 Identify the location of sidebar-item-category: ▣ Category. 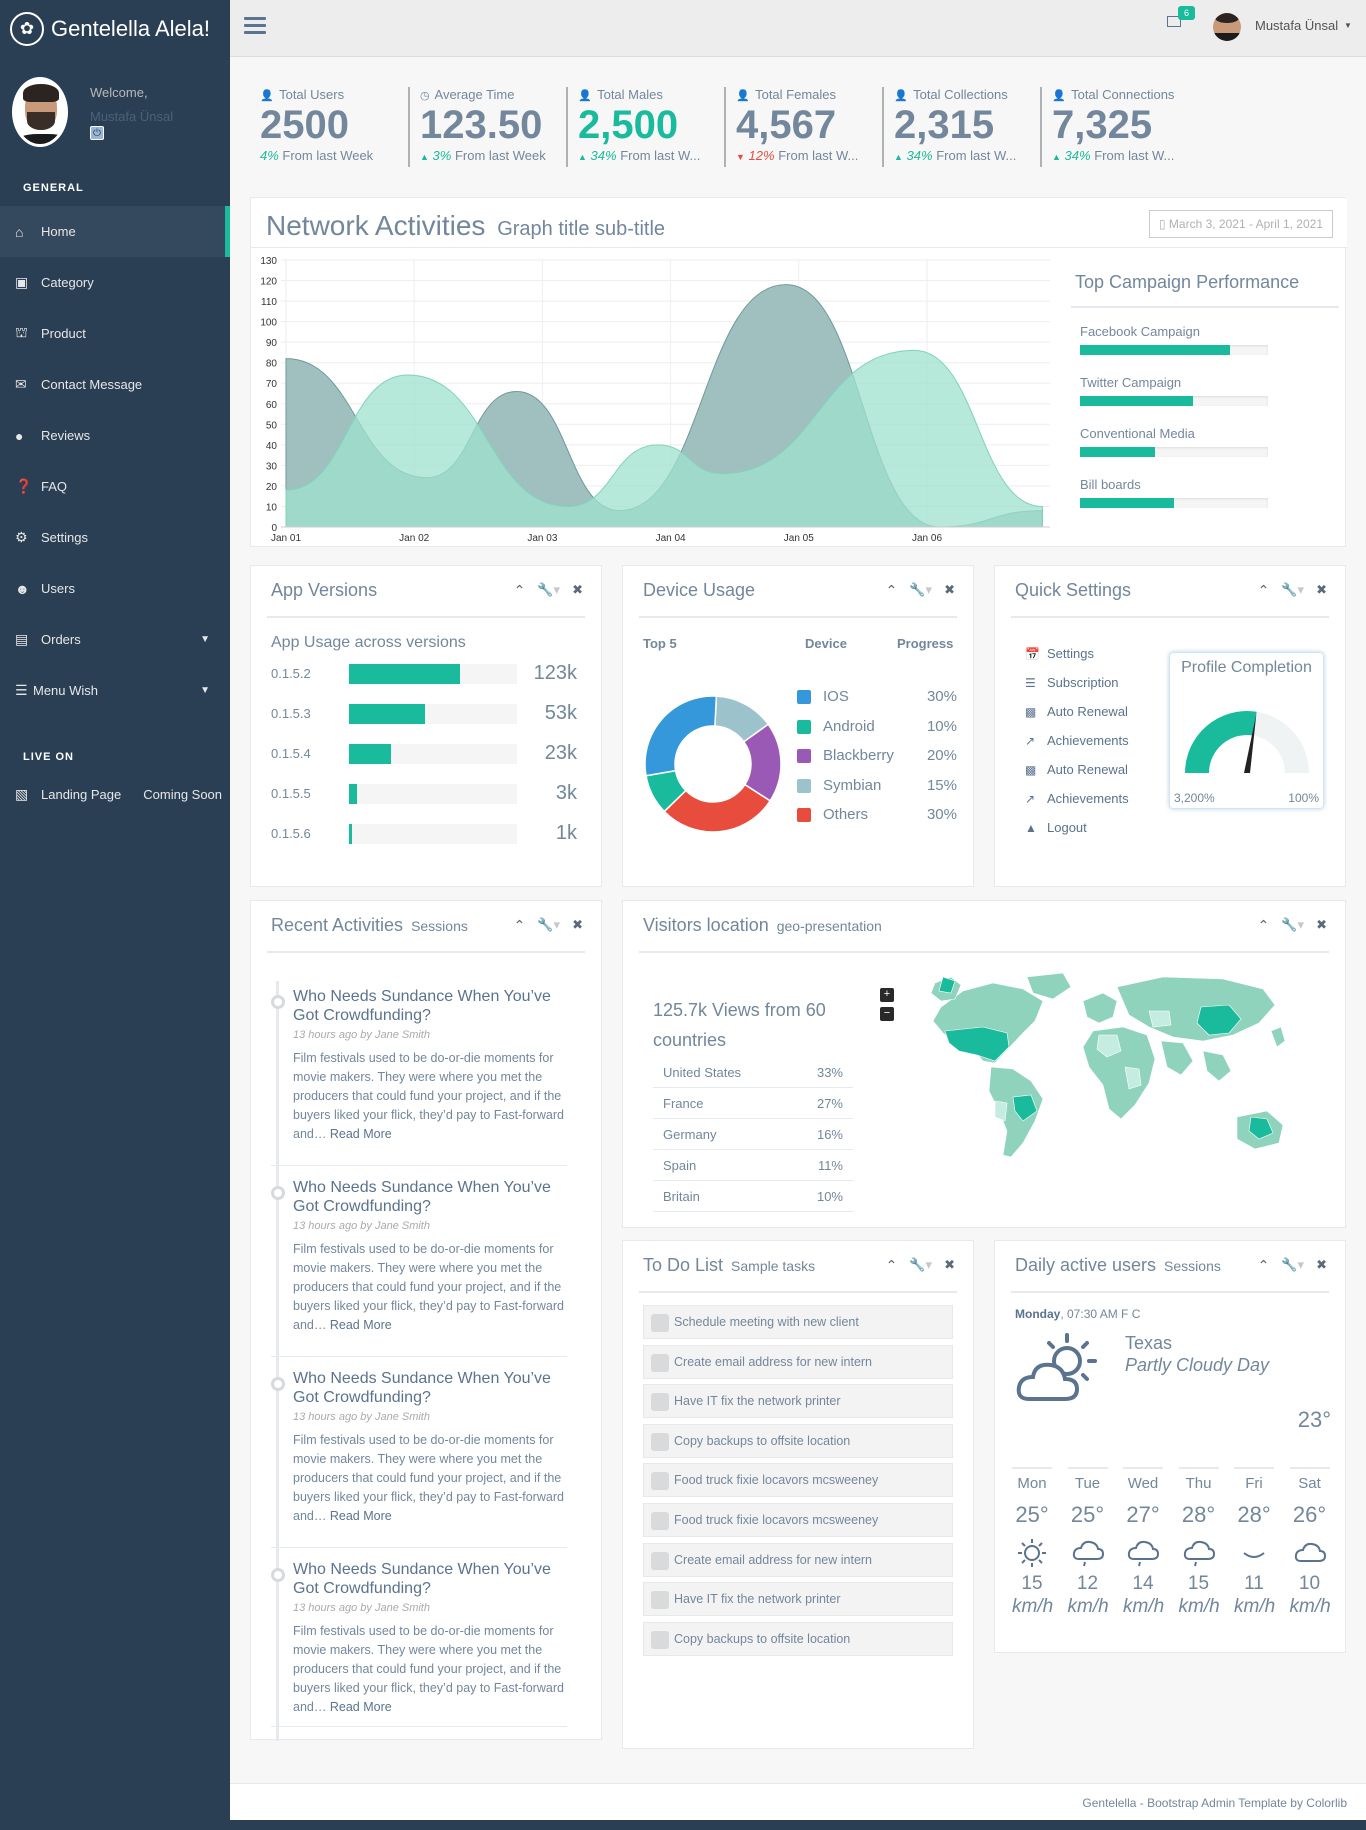
(115, 282).